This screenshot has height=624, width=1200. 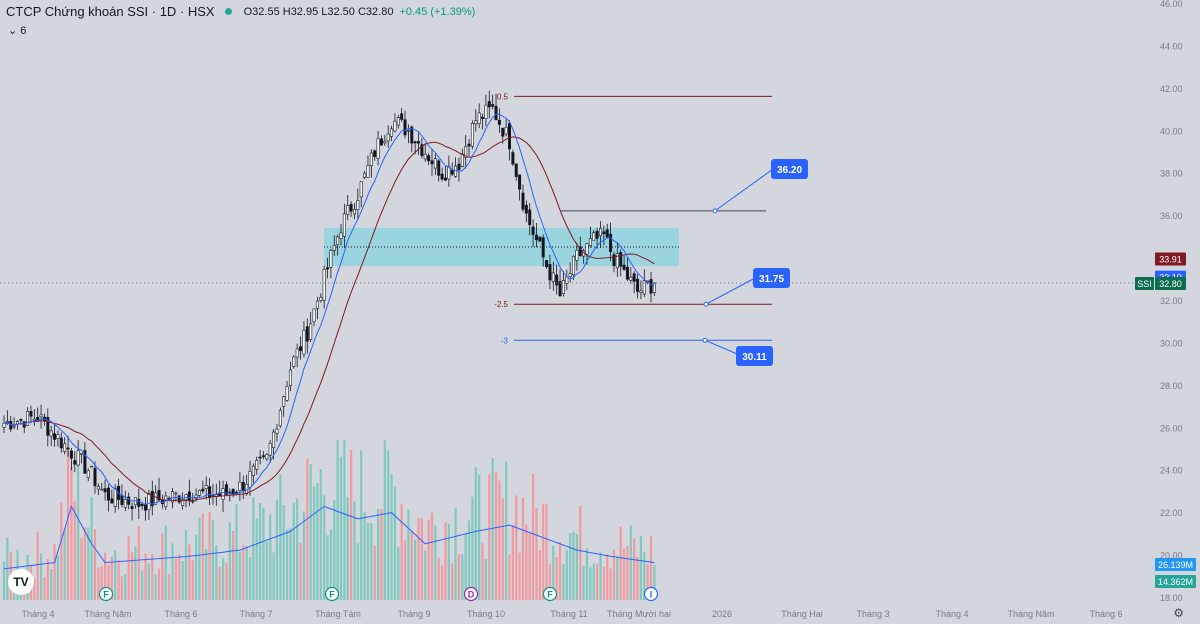 I want to click on volume-bars, so click(x=329, y=520).